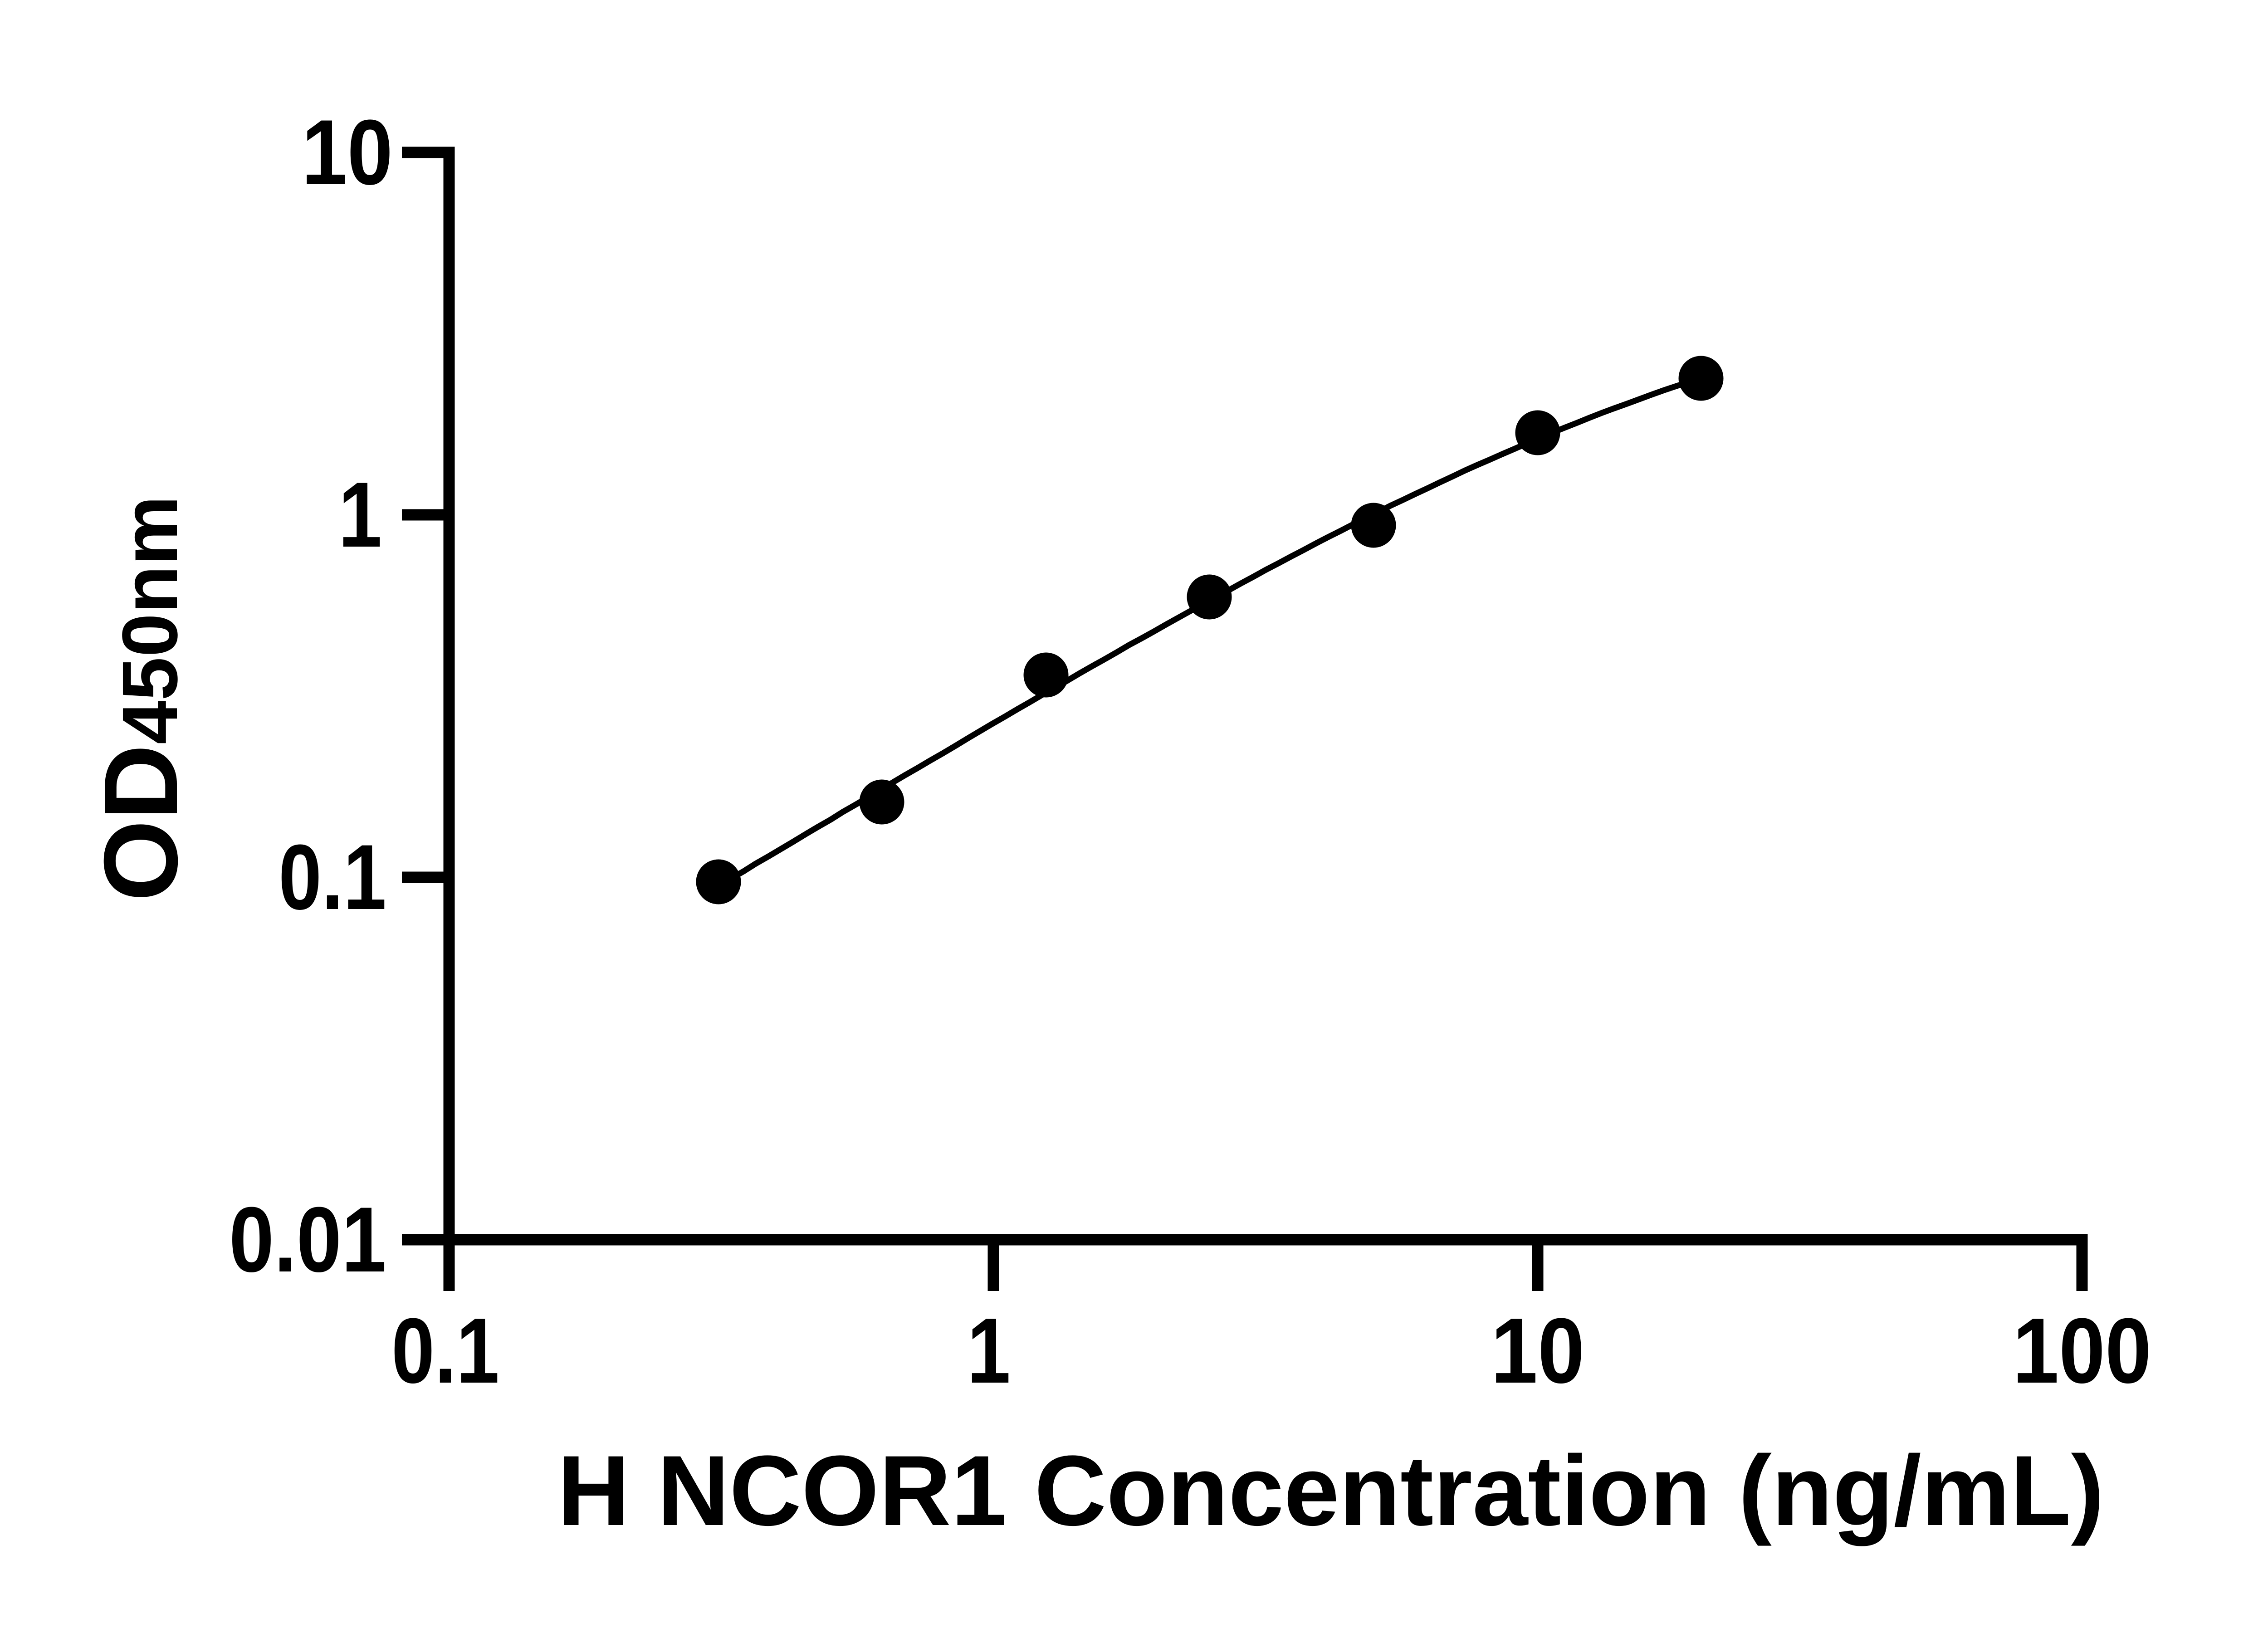  I want to click on svg-text: OD450nm, so click(140, 699).